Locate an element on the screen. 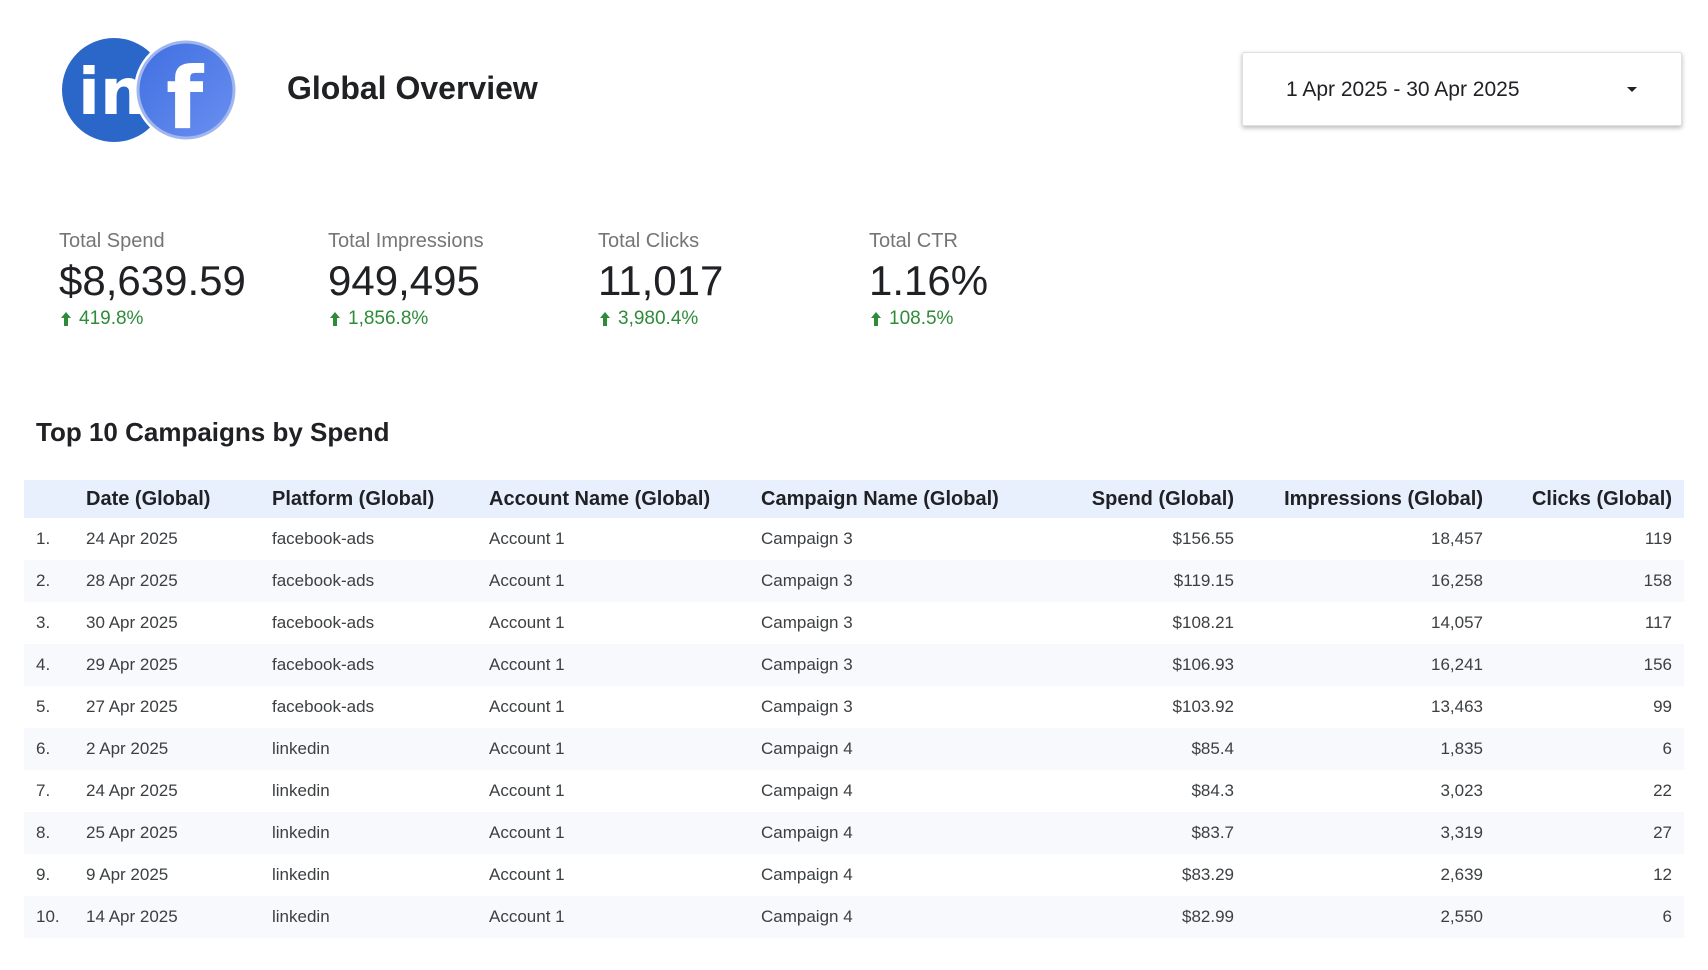  cell-clicks: 27 is located at coordinates (1589, 833).